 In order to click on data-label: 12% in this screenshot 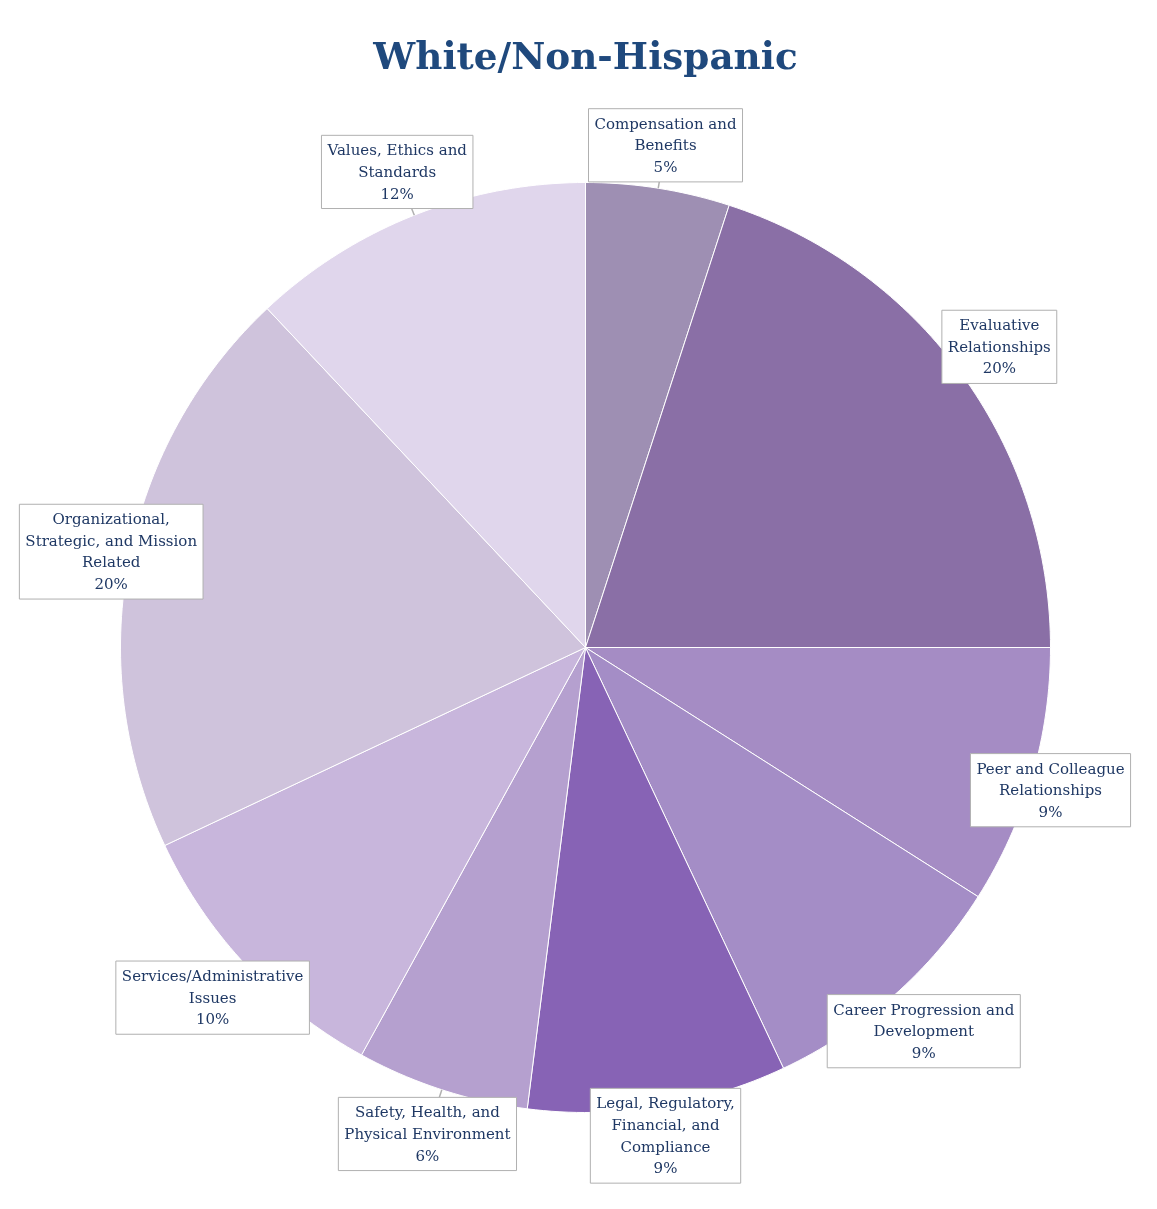, I will do `click(397, 193)`.